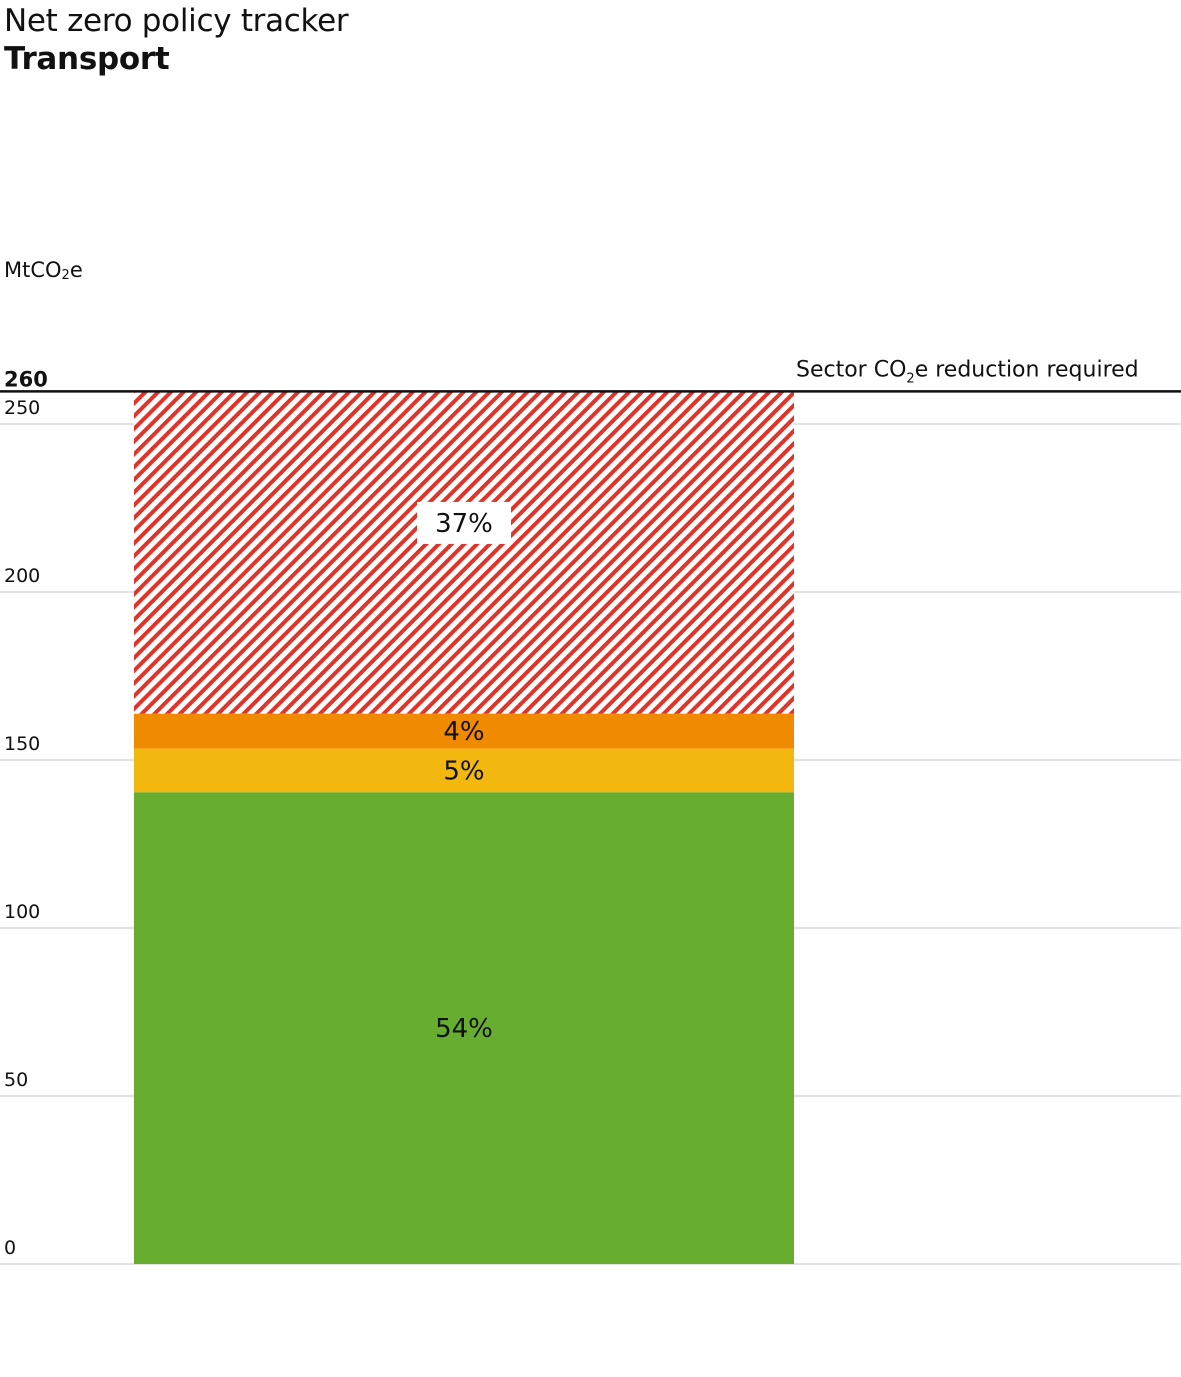 This screenshot has width=1181, height=1377. I want to click on unit-suffix: e, so click(76, 270).